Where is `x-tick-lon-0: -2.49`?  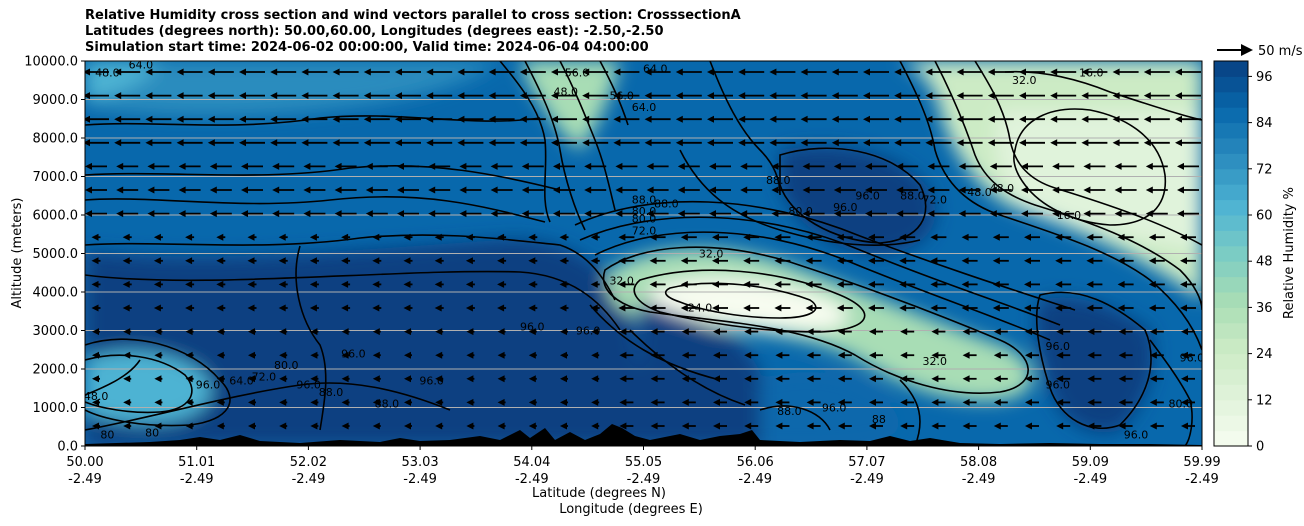 x-tick-lon-0: -2.49 is located at coordinates (85, 479).